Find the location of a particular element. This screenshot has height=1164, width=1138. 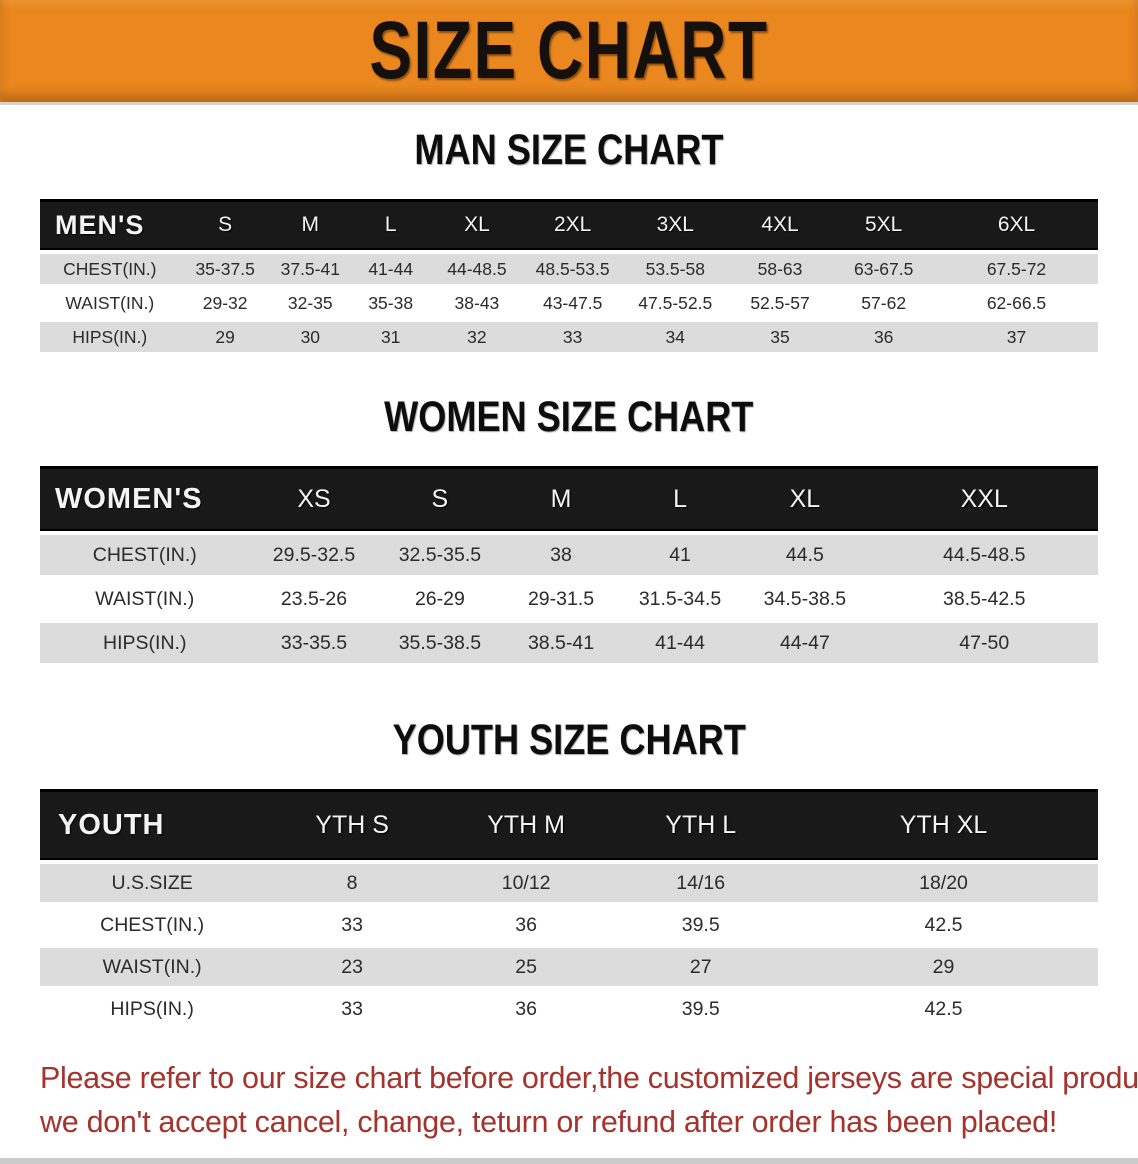

size-value-cell: 62-66.5 is located at coordinates (1016, 302).